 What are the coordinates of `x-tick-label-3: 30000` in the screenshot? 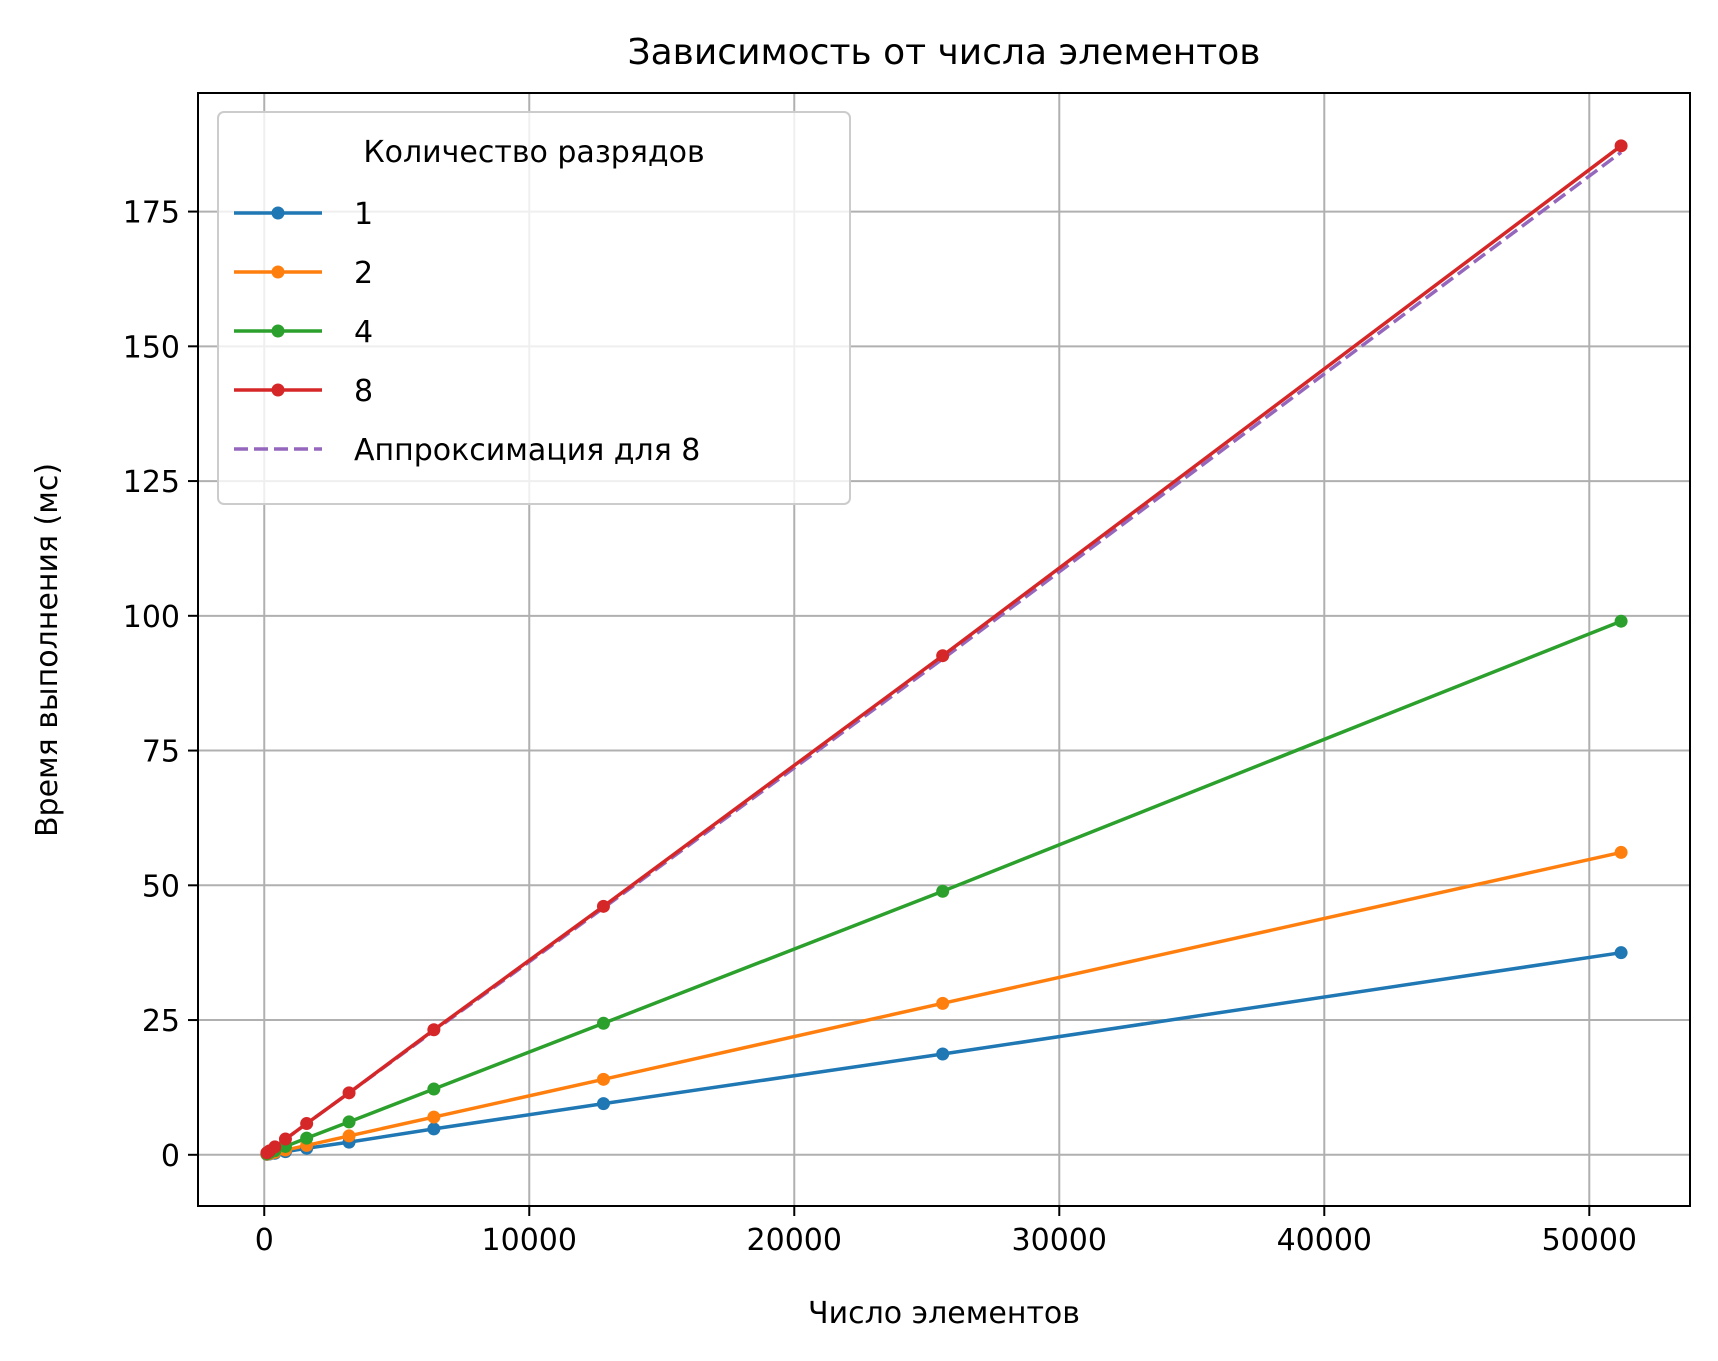 It's located at (1059, 1240).